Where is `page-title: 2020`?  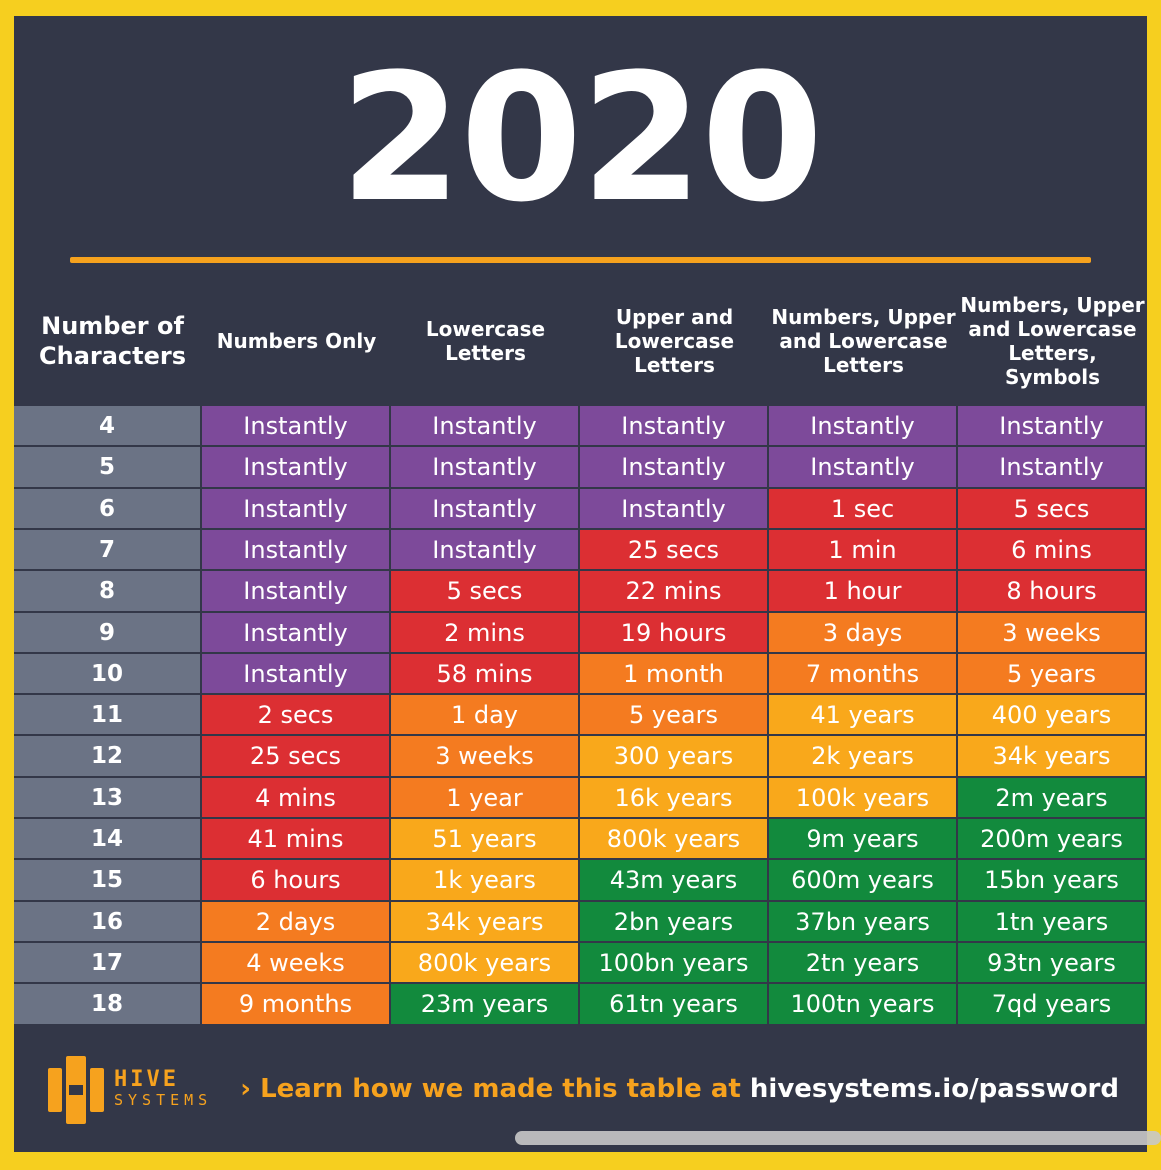
page-title: 2020 is located at coordinates (581, 138).